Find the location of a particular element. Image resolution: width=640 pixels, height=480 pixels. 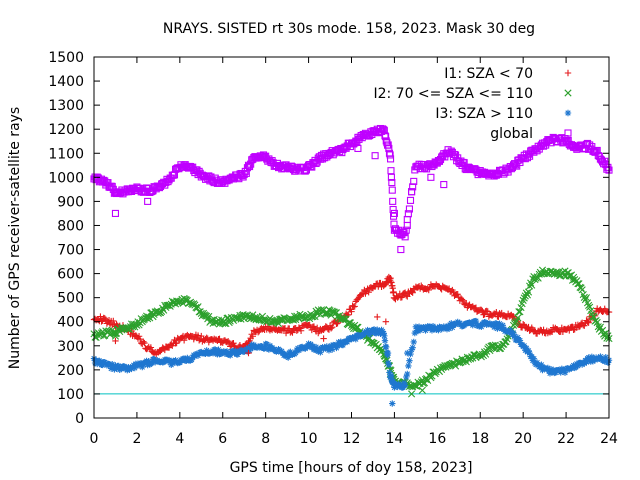

y-tick-label: 1100 is located at coordinates (66, 154).